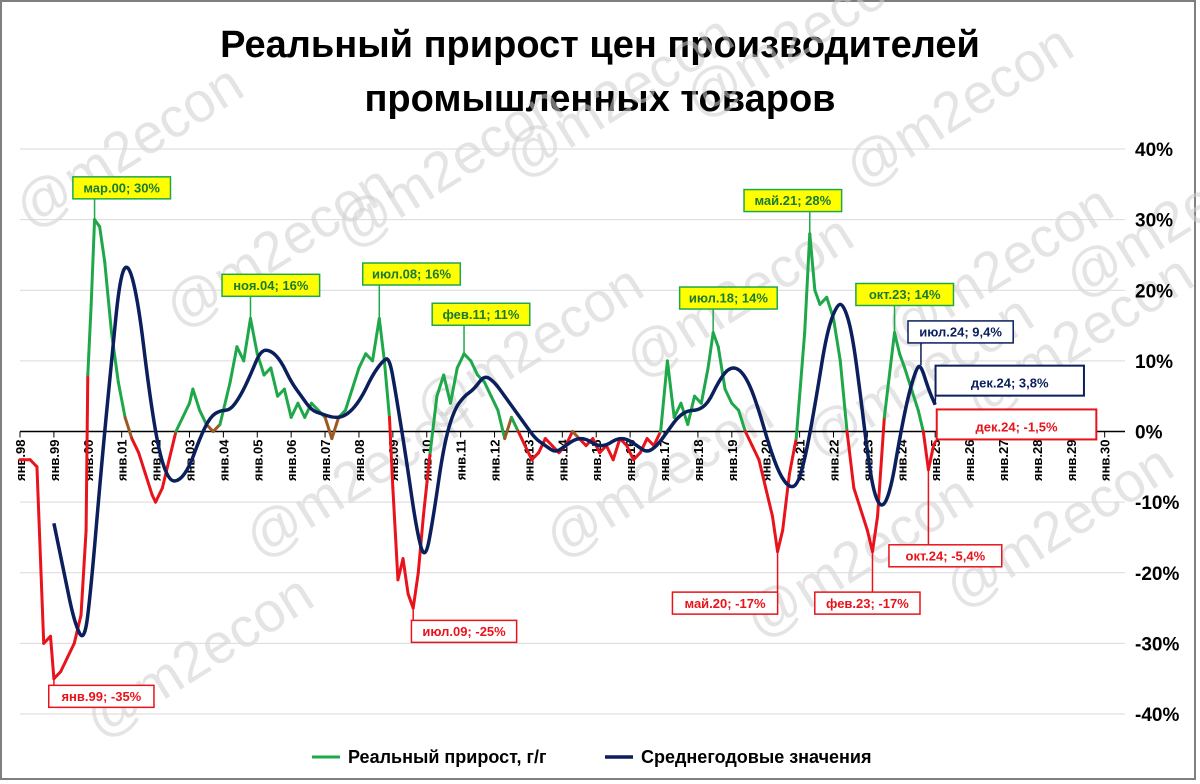 This screenshot has width=1200, height=784. What do you see at coordinates (1105, 461) in the screenshot?
I see `x-tick-label: янв.30` at bounding box center [1105, 461].